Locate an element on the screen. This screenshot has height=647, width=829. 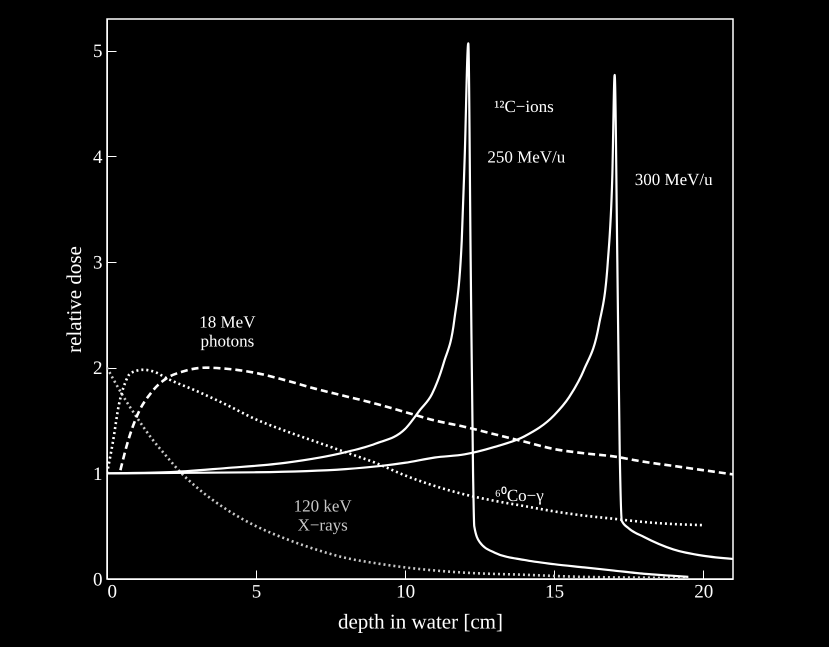
y-tick-label: 4 is located at coordinates (98, 157).